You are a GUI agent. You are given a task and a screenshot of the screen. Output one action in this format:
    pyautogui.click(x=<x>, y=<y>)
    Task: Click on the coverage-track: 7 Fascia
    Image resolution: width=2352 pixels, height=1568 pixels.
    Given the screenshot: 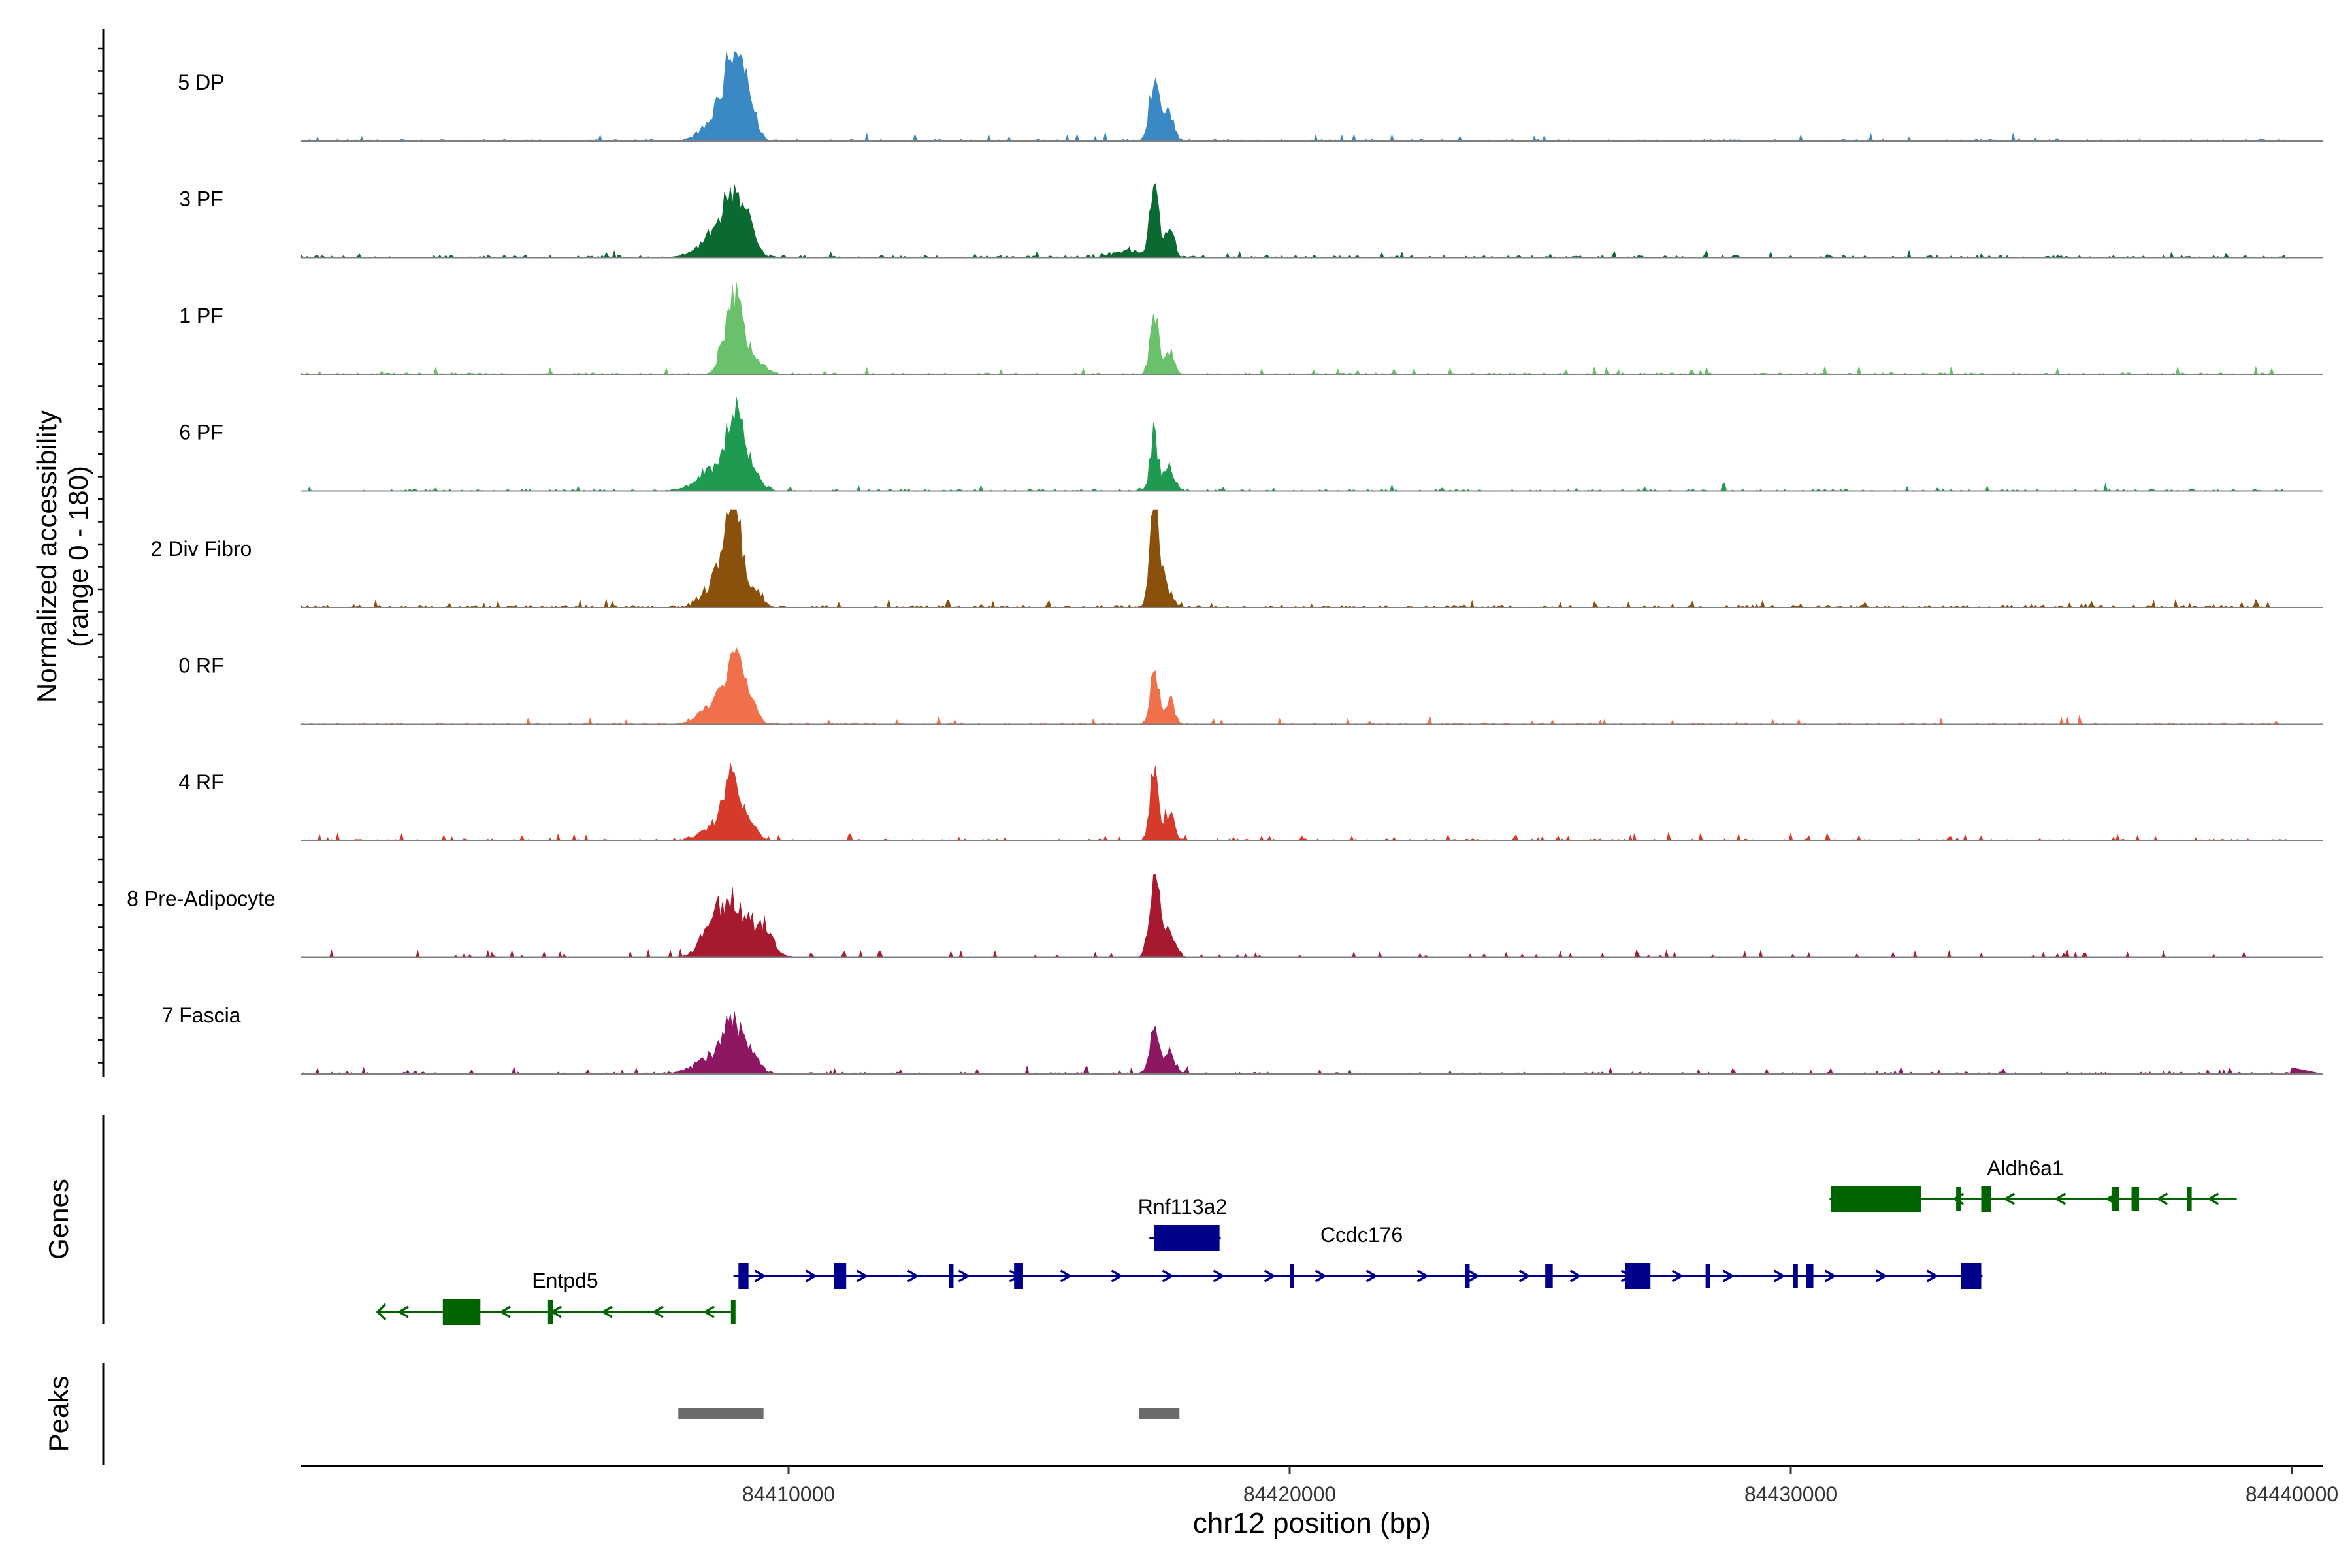 What is the action you would take?
    pyautogui.click(x=1243, y=1039)
    